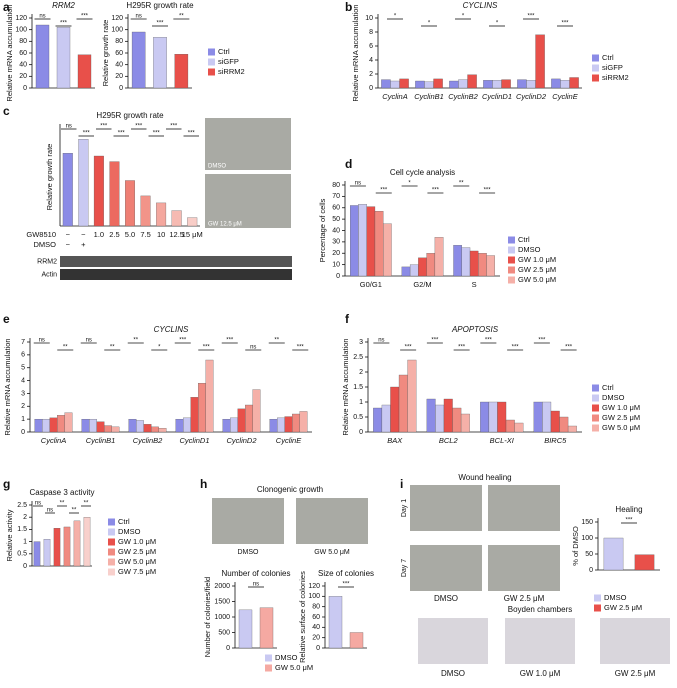  Describe the element at coordinates (524, 239) in the screenshot. I see `legend-label: Ctrl` at that location.